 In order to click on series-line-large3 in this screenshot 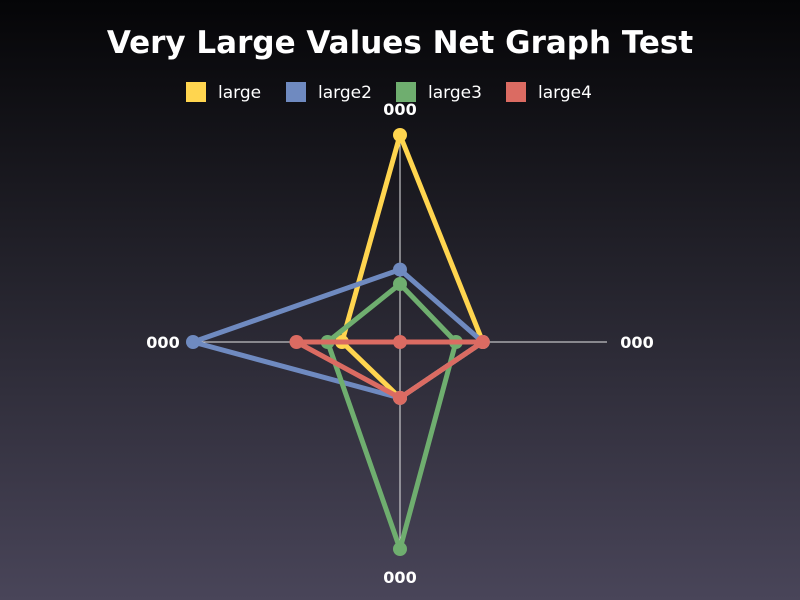, I will do `click(392, 416)`.